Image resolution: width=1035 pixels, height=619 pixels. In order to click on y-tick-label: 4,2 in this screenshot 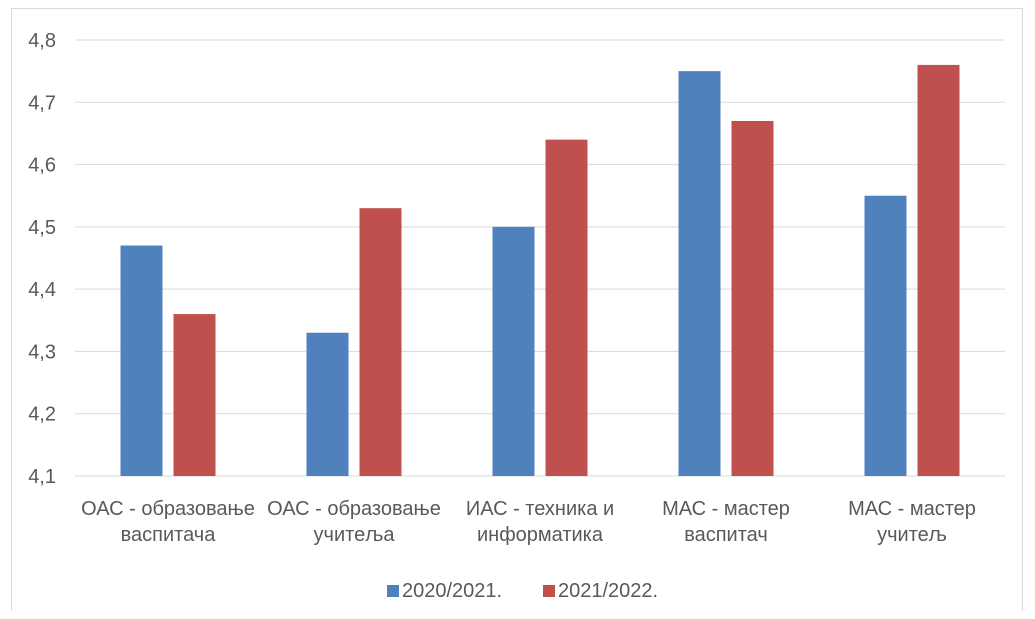, I will do `click(42, 415)`.